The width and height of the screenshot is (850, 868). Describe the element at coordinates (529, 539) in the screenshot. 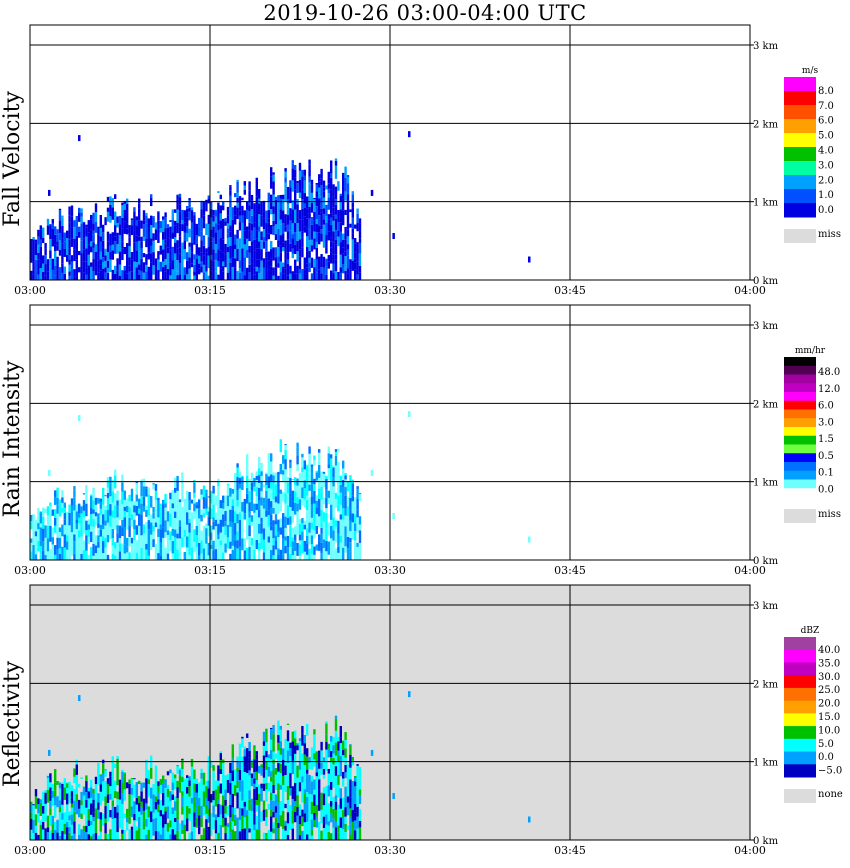

I see `echo-speck` at that location.